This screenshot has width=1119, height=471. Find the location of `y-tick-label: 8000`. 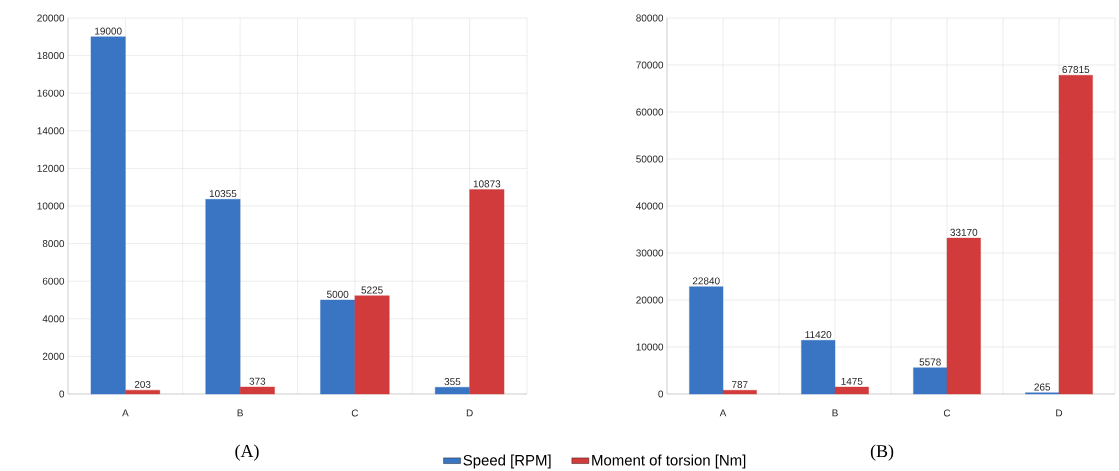

y-tick-label: 8000 is located at coordinates (53, 244).